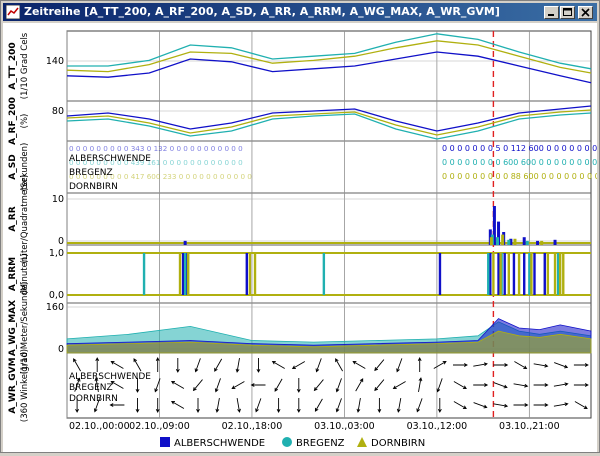  What do you see at coordinates (252, 426) in the screenshot?
I see `x-tick-label: 02.10.,18:00` at bounding box center [252, 426].